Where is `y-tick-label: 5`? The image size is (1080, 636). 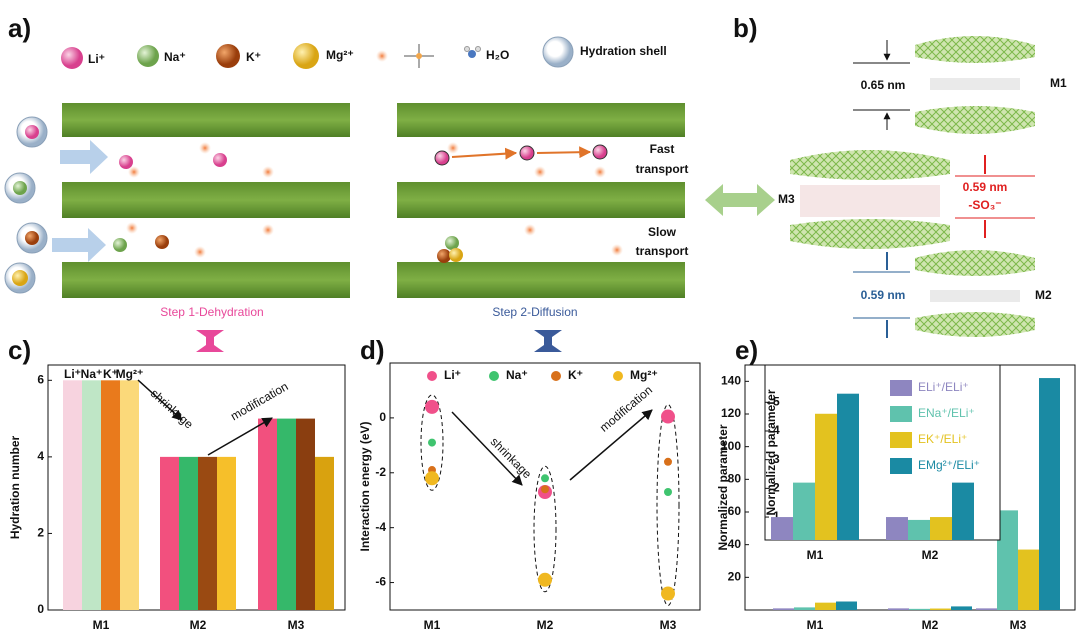 y-tick-label: 5 is located at coordinates (776, 401).